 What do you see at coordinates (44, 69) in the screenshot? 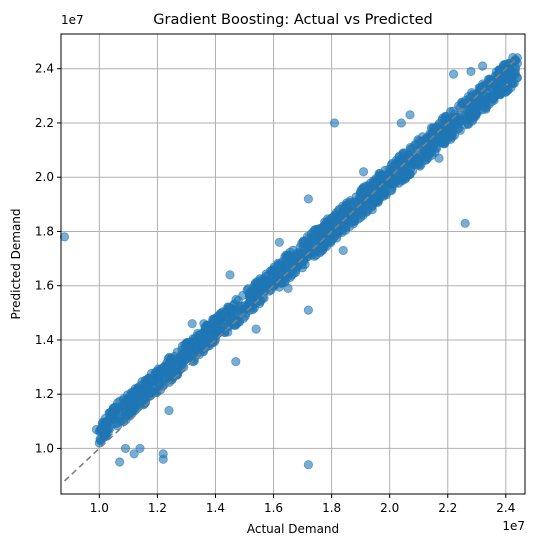
I see `y-tick-label: 2.4` at bounding box center [44, 69].